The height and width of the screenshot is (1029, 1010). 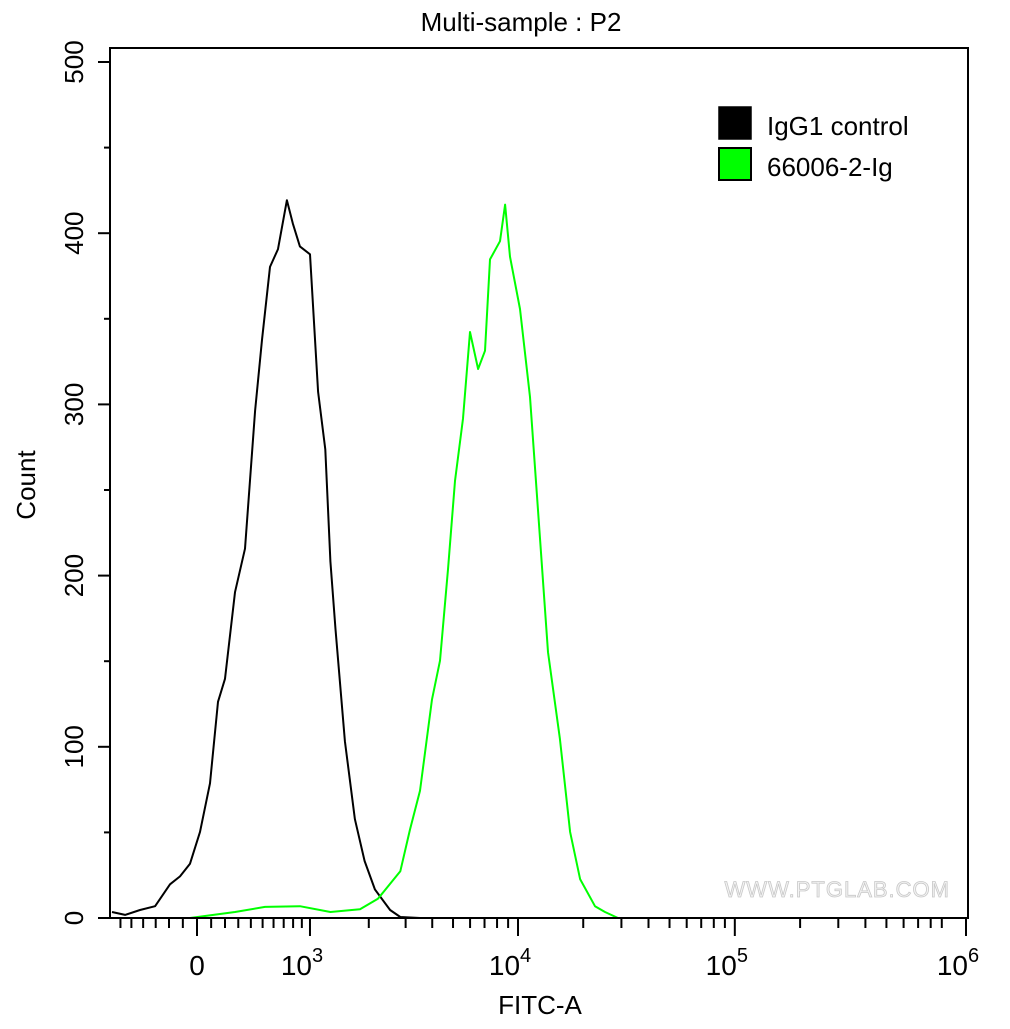 What do you see at coordinates (74, 233) in the screenshot?
I see `y-tick-label: 400` at bounding box center [74, 233].